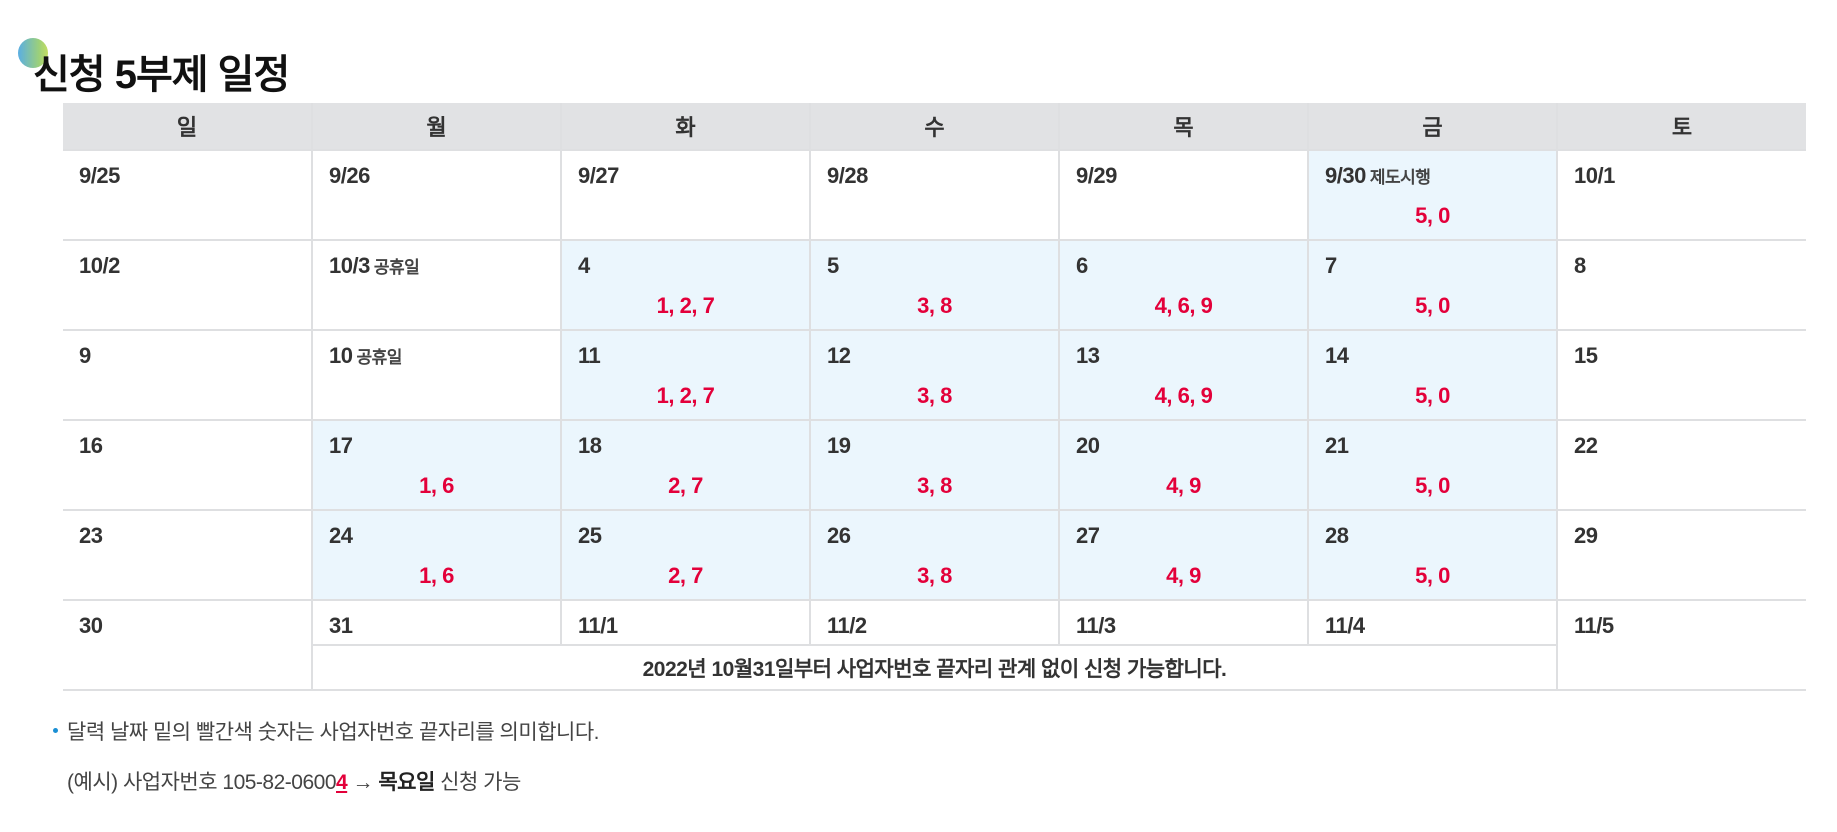 This screenshot has width=1837, height=832. Describe the element at coordinates (1432, 375) in the screenshot. I see `day-cell: 14 5, 0` at that location.